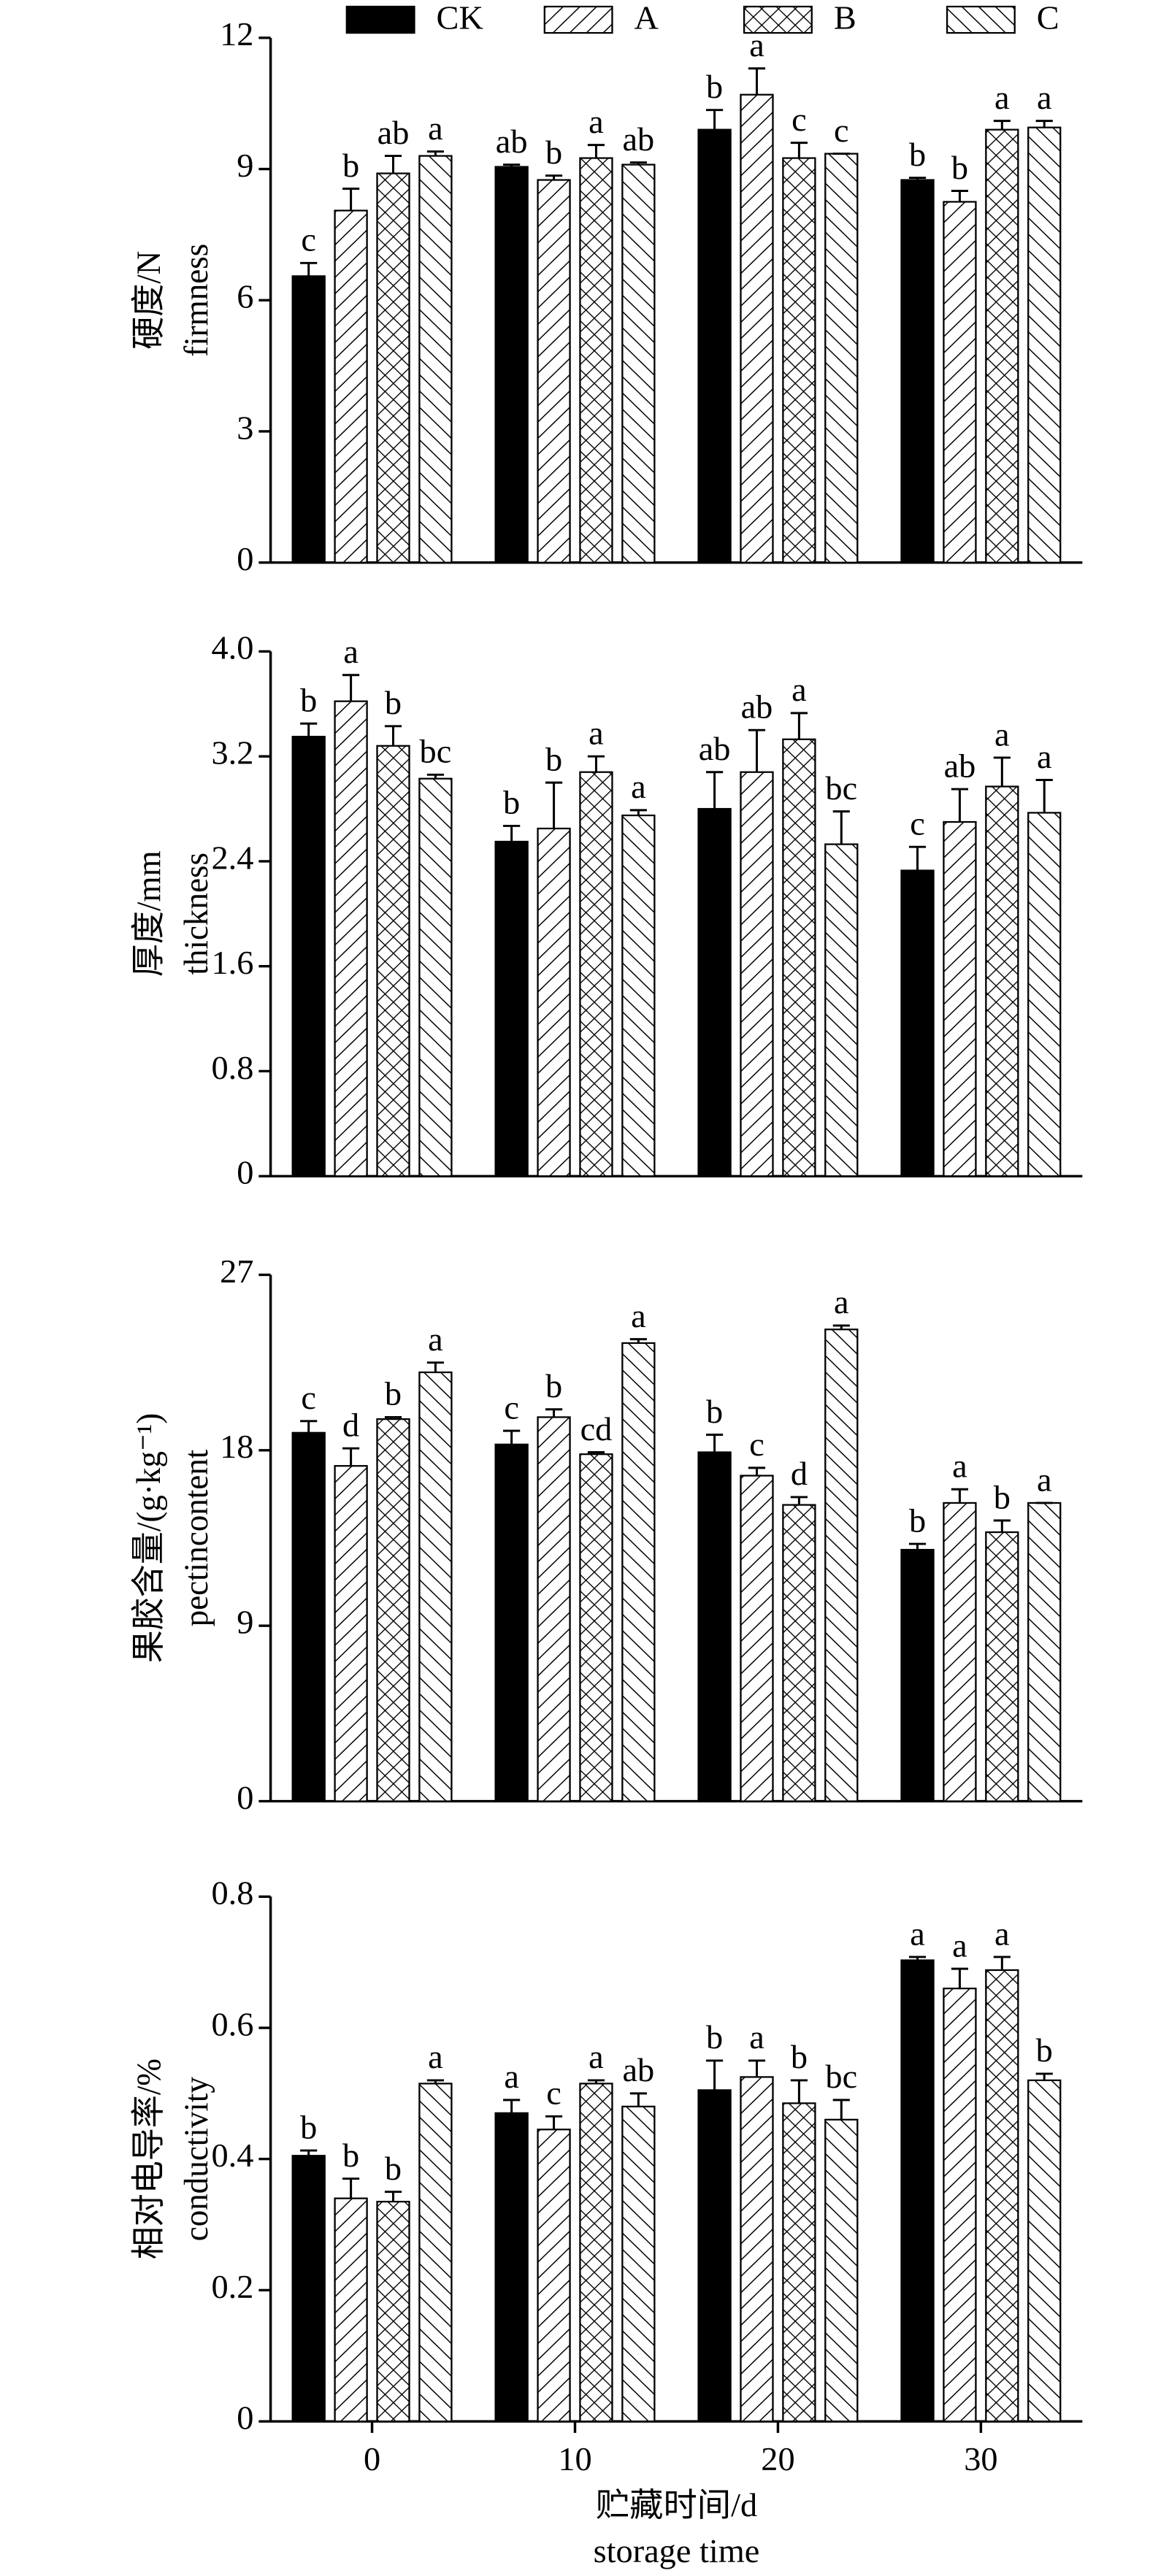  I want to click on y-axis-label: conductivity, so click(196, 2159).